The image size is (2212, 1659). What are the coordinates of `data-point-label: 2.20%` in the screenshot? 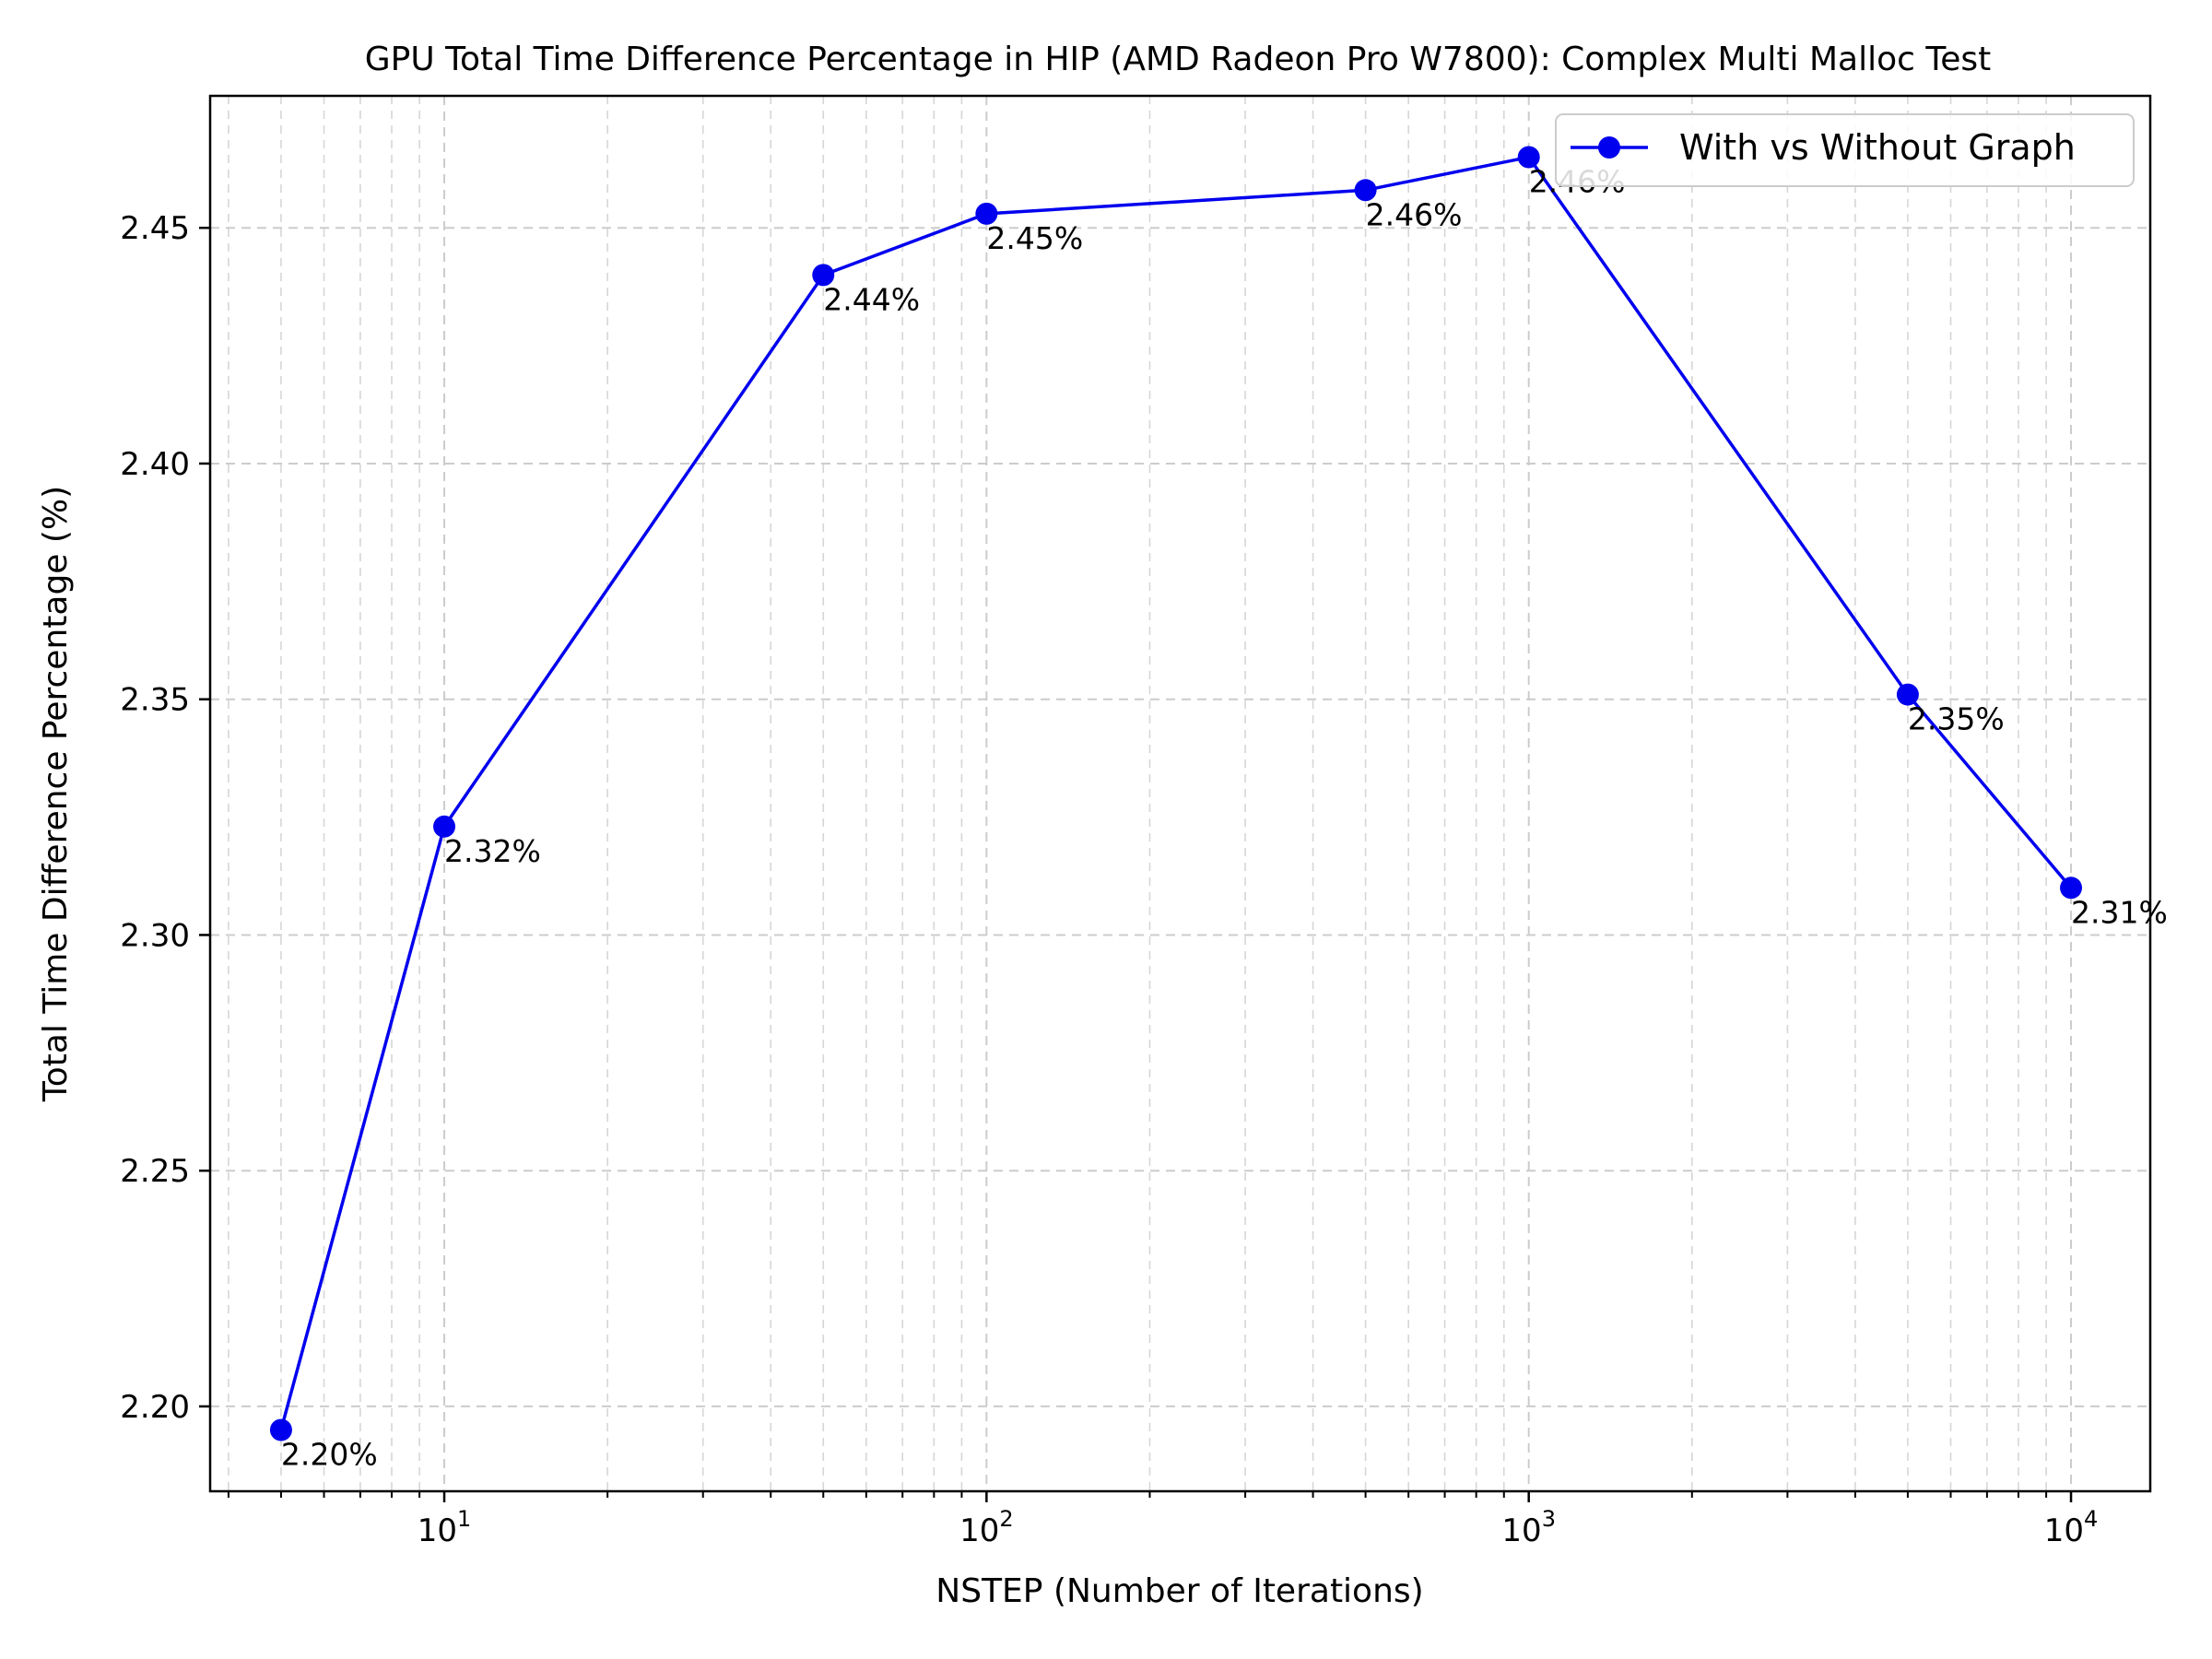 It's located at (329, 1455).